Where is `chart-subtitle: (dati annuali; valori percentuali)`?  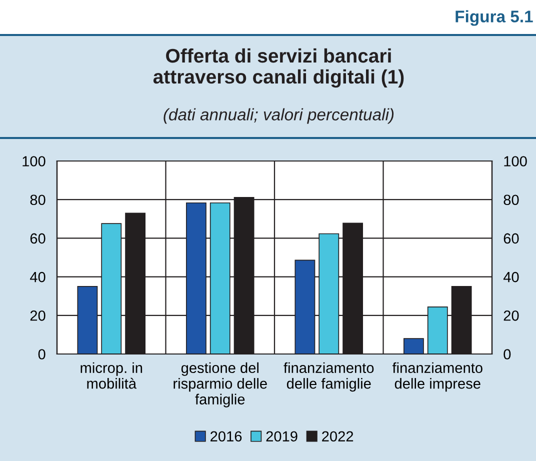
chart-subtitle: (dati annuali; valori percentuali) is located at coordinates (279, 116).